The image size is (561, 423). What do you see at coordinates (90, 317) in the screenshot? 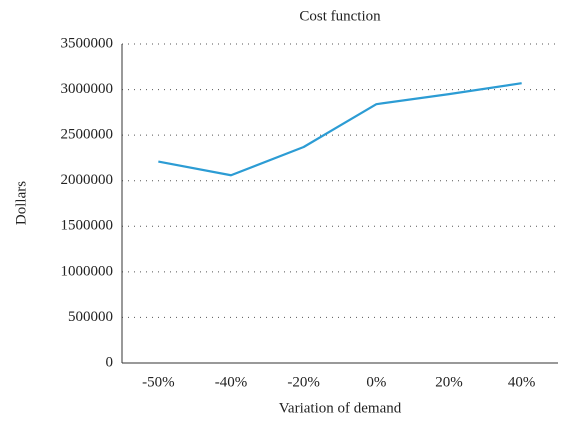
I see `y-tick-label: 500000` at bounding box center [90, 317].